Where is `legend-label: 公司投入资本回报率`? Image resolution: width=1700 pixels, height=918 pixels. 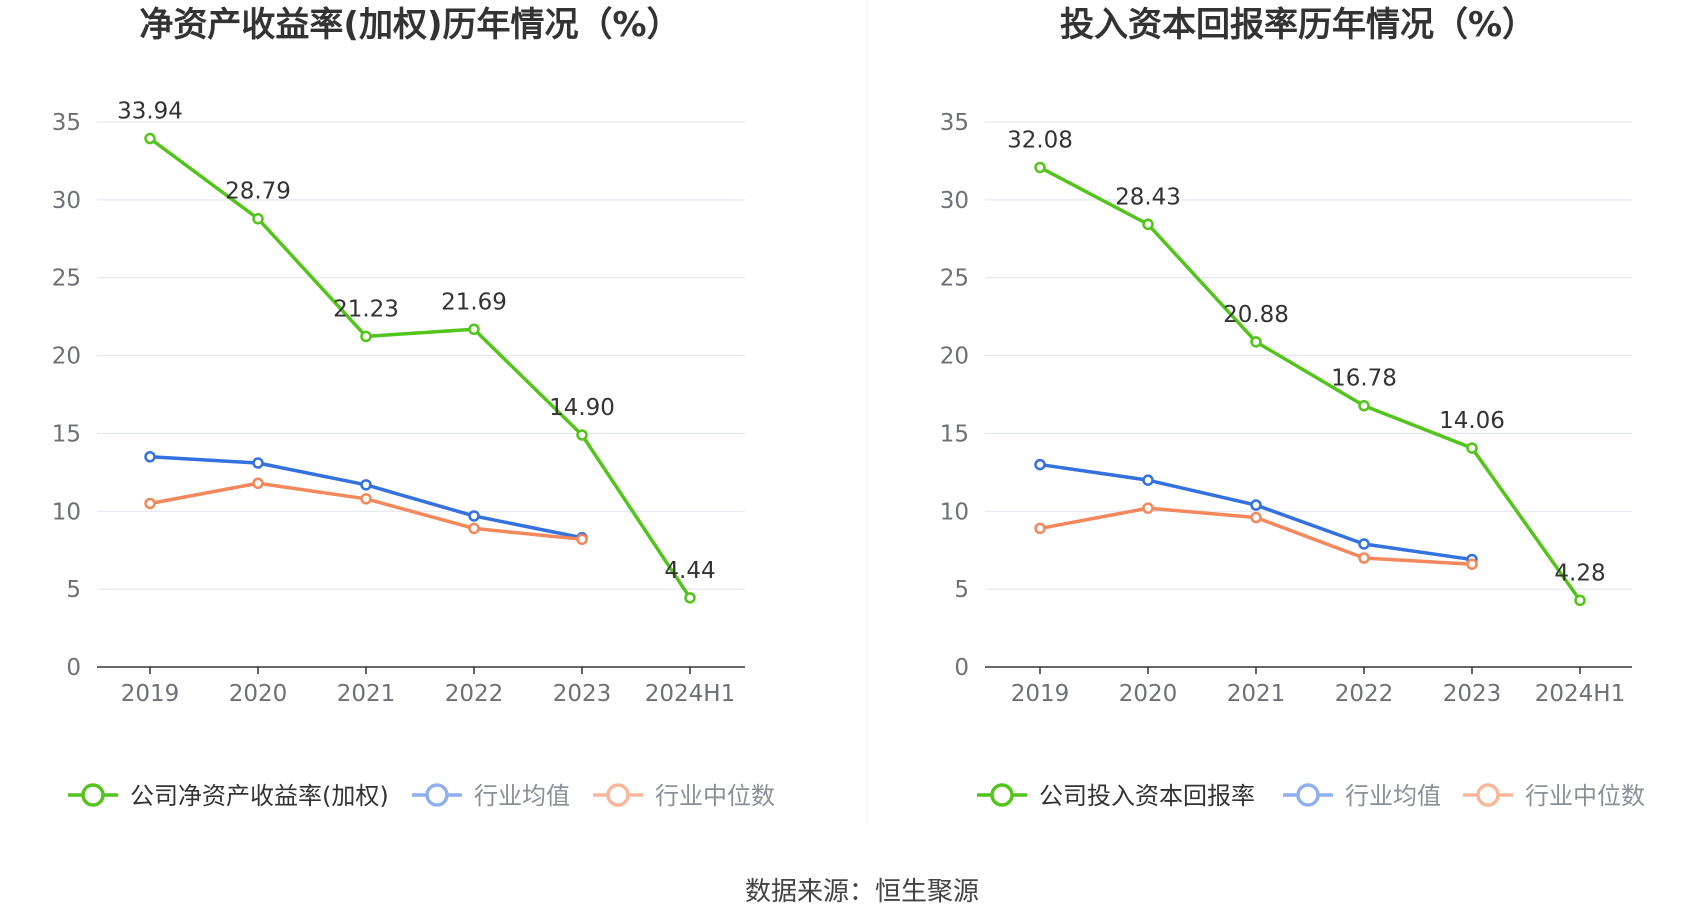
legend-label: 公司投入资本回报率 is located at coordinates (1147, 796).